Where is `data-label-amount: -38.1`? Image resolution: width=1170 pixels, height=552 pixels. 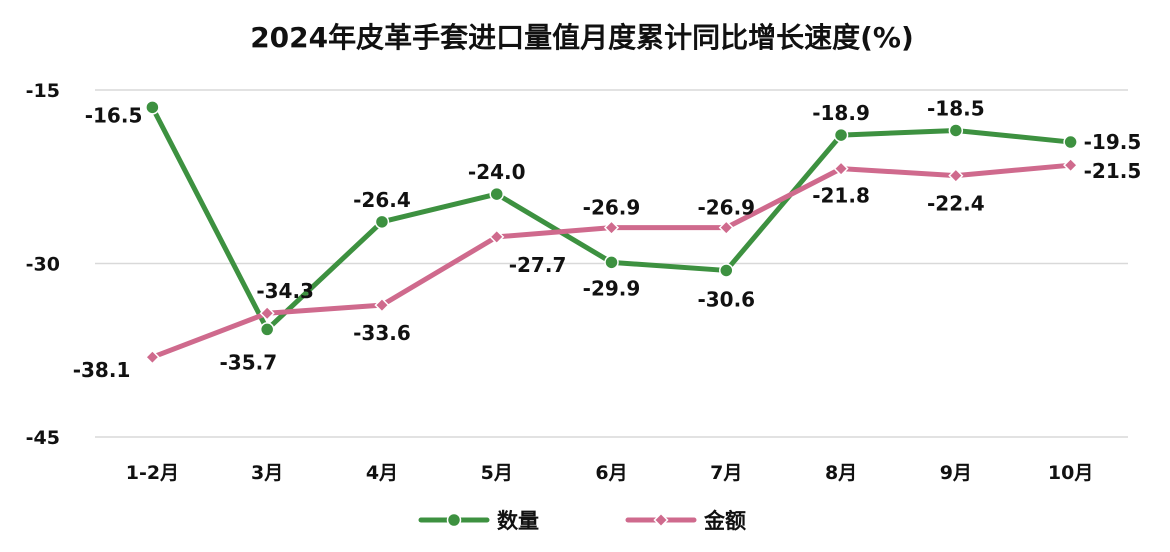 data-label-amount: -38.1 is located at coordinates (102, 370).